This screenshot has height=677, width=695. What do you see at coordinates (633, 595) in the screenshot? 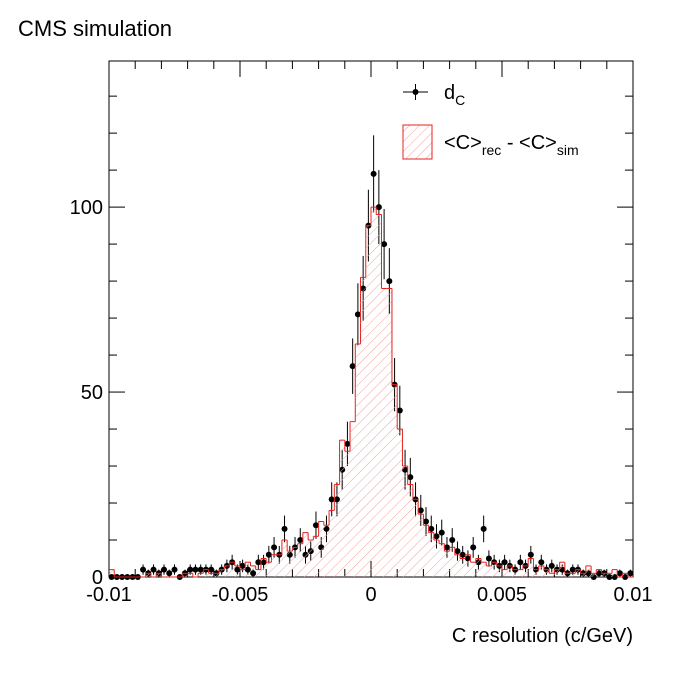
I see `x-tick-label: 0.01` at bounding box center [633, 595].